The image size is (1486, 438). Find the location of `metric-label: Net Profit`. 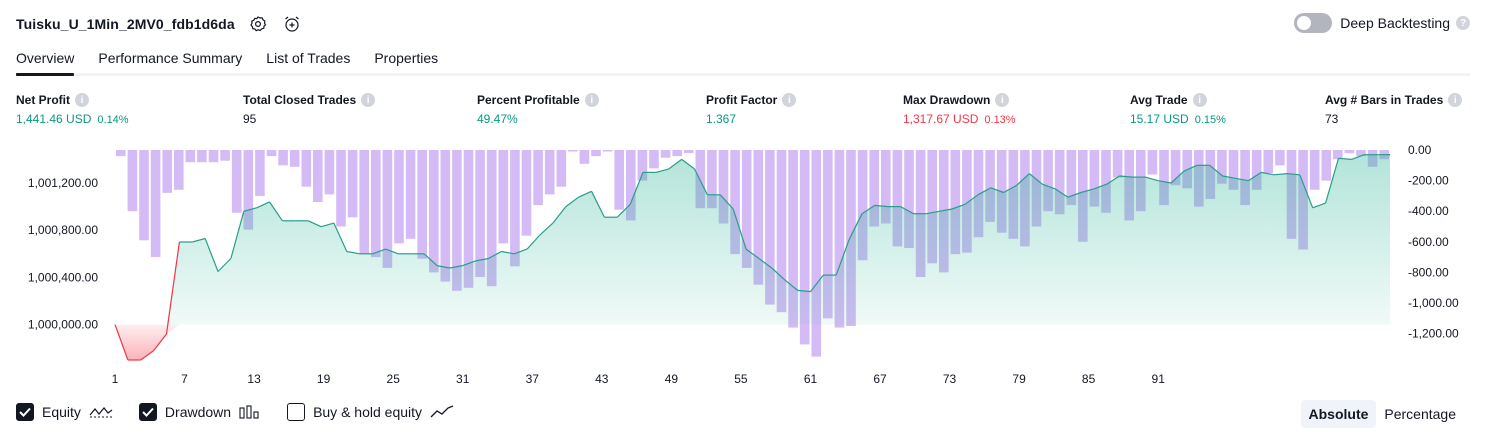

metric-label: Net Profit is located at coordinates (43, 100).